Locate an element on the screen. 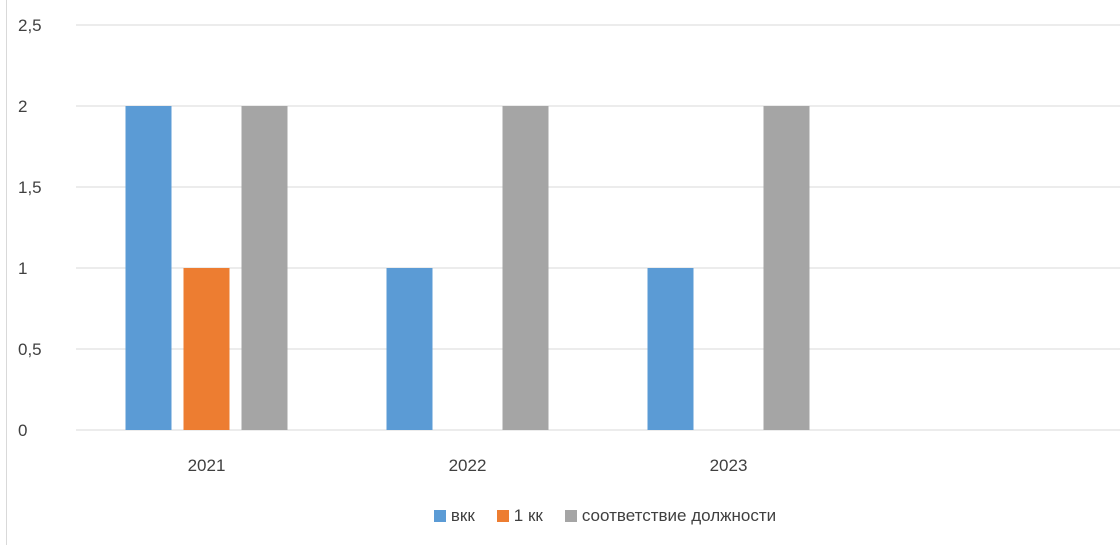 This screenshot has height=545, width=1120. legend-label-1kk: 1 кк is located at coordinates (528, 515).